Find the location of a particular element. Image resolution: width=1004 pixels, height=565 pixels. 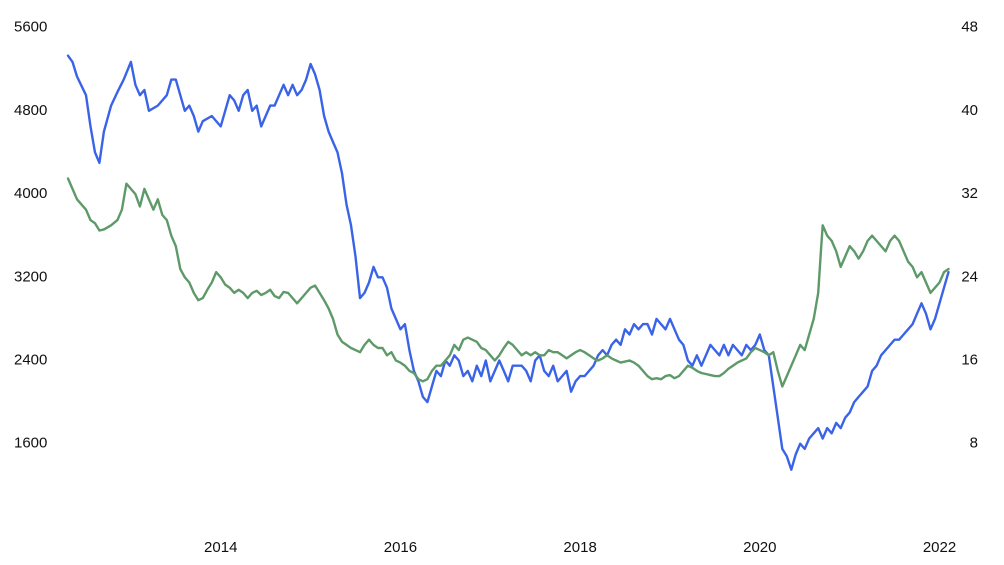

right-y-axis-ticks: 48 40 32 24 16 8 is located at coordinates (969, 235).